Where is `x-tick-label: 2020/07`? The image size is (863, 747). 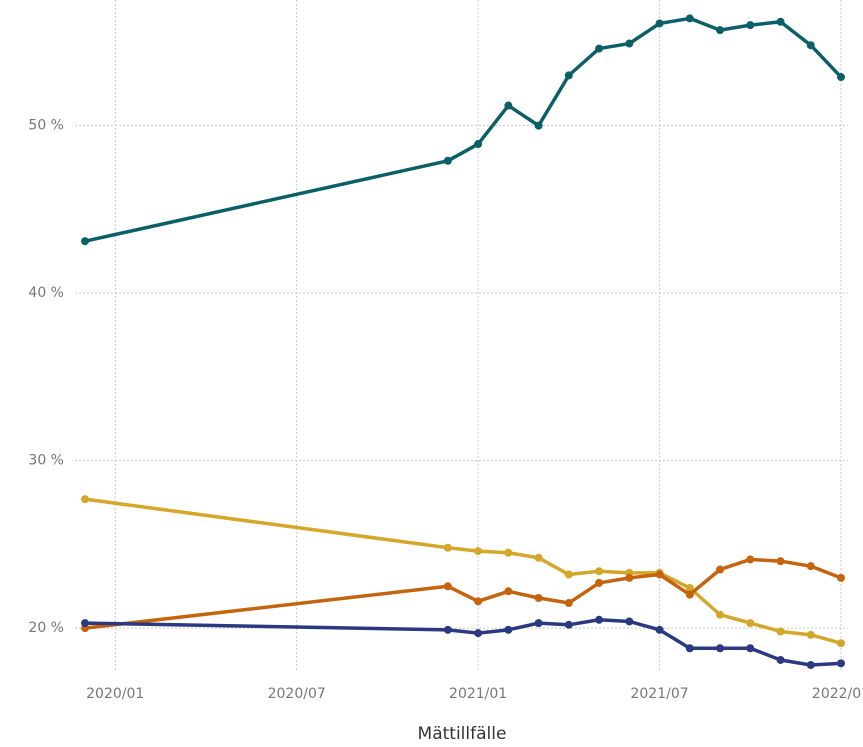
x-tick-label: 2020/07 is located at coordinates (297, 694).